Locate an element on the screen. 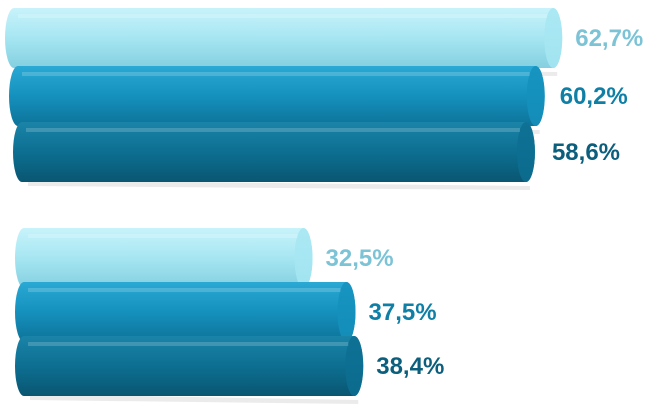 Image resolution: width=655 pixels, height=420 pixels. data-label: 32,5% is located at coordinates (360, 258).